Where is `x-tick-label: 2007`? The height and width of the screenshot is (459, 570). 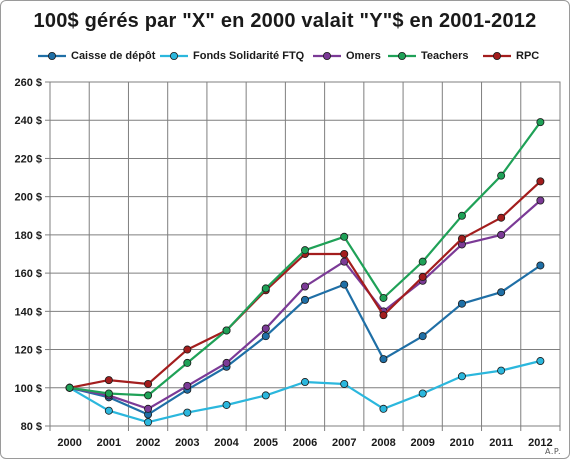 x-tick-label: 2007 is located at coordinates (344, 443).